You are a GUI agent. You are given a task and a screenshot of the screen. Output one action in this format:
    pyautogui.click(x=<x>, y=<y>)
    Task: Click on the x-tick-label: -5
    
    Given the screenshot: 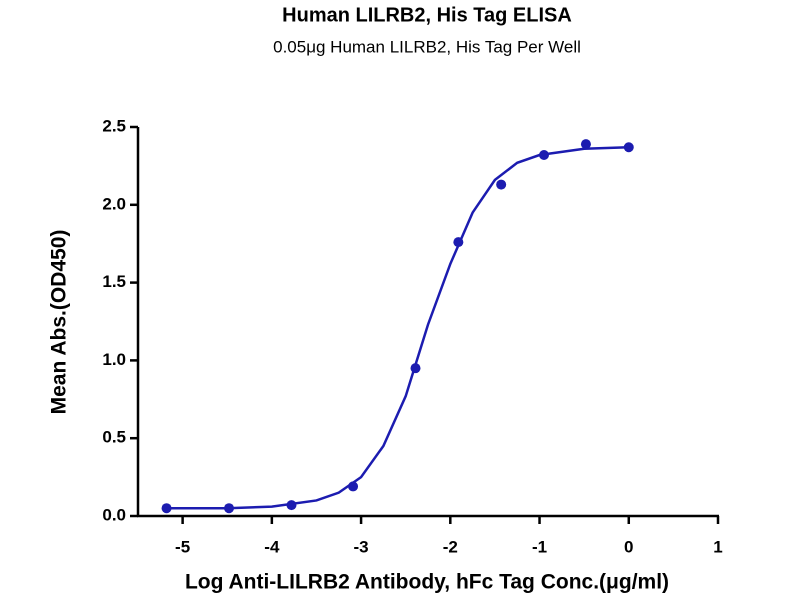 What is the action you would take?
    pyautogui.click(x=182, y=546)
    